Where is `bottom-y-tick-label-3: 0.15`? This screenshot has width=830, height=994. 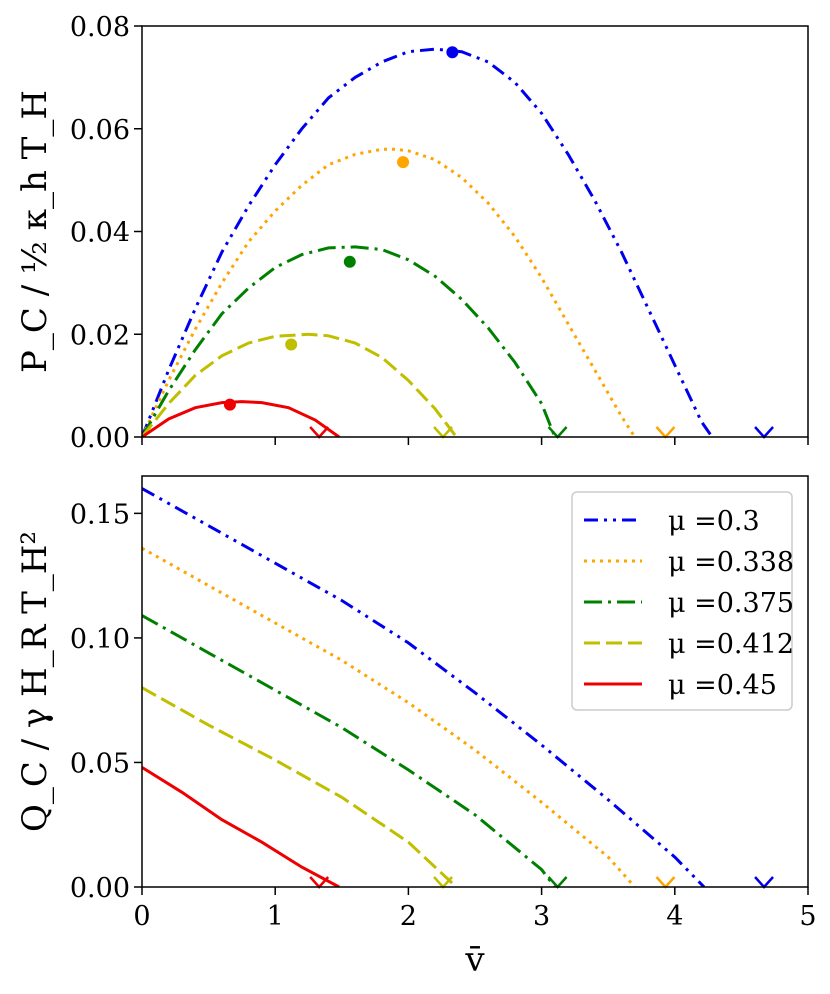
bottom-y-tick-label-3: 0.15 is located at coordinates (100, 514).